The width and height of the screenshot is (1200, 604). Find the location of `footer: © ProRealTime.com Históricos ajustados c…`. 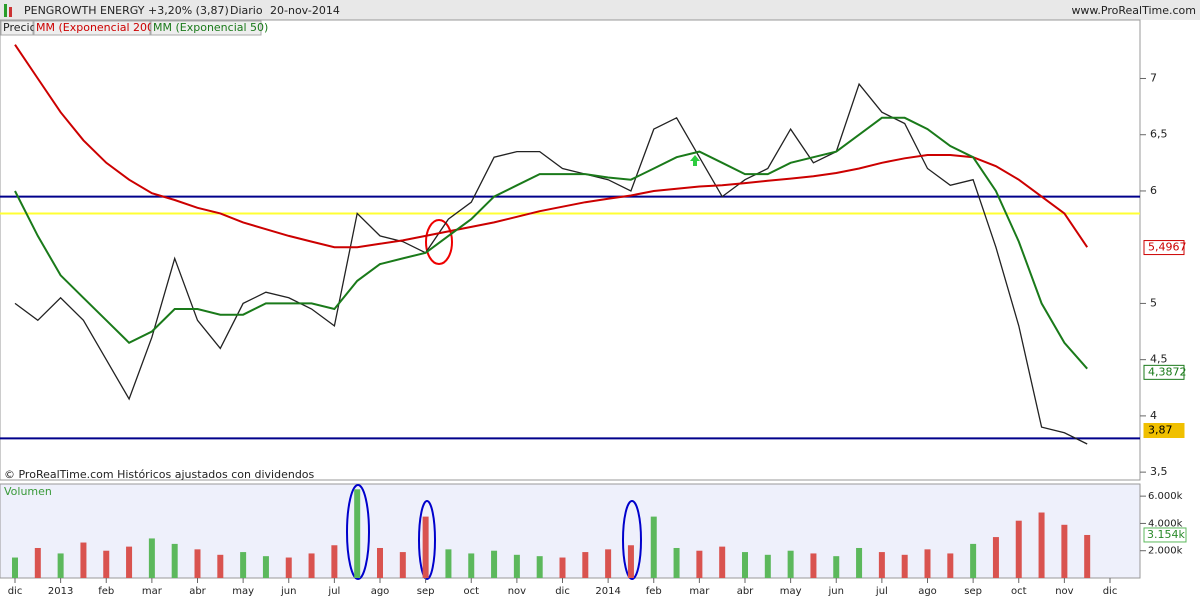

footer: © ProRealTime.com Históricos ajustados c… is located at coordinates (159, 474).